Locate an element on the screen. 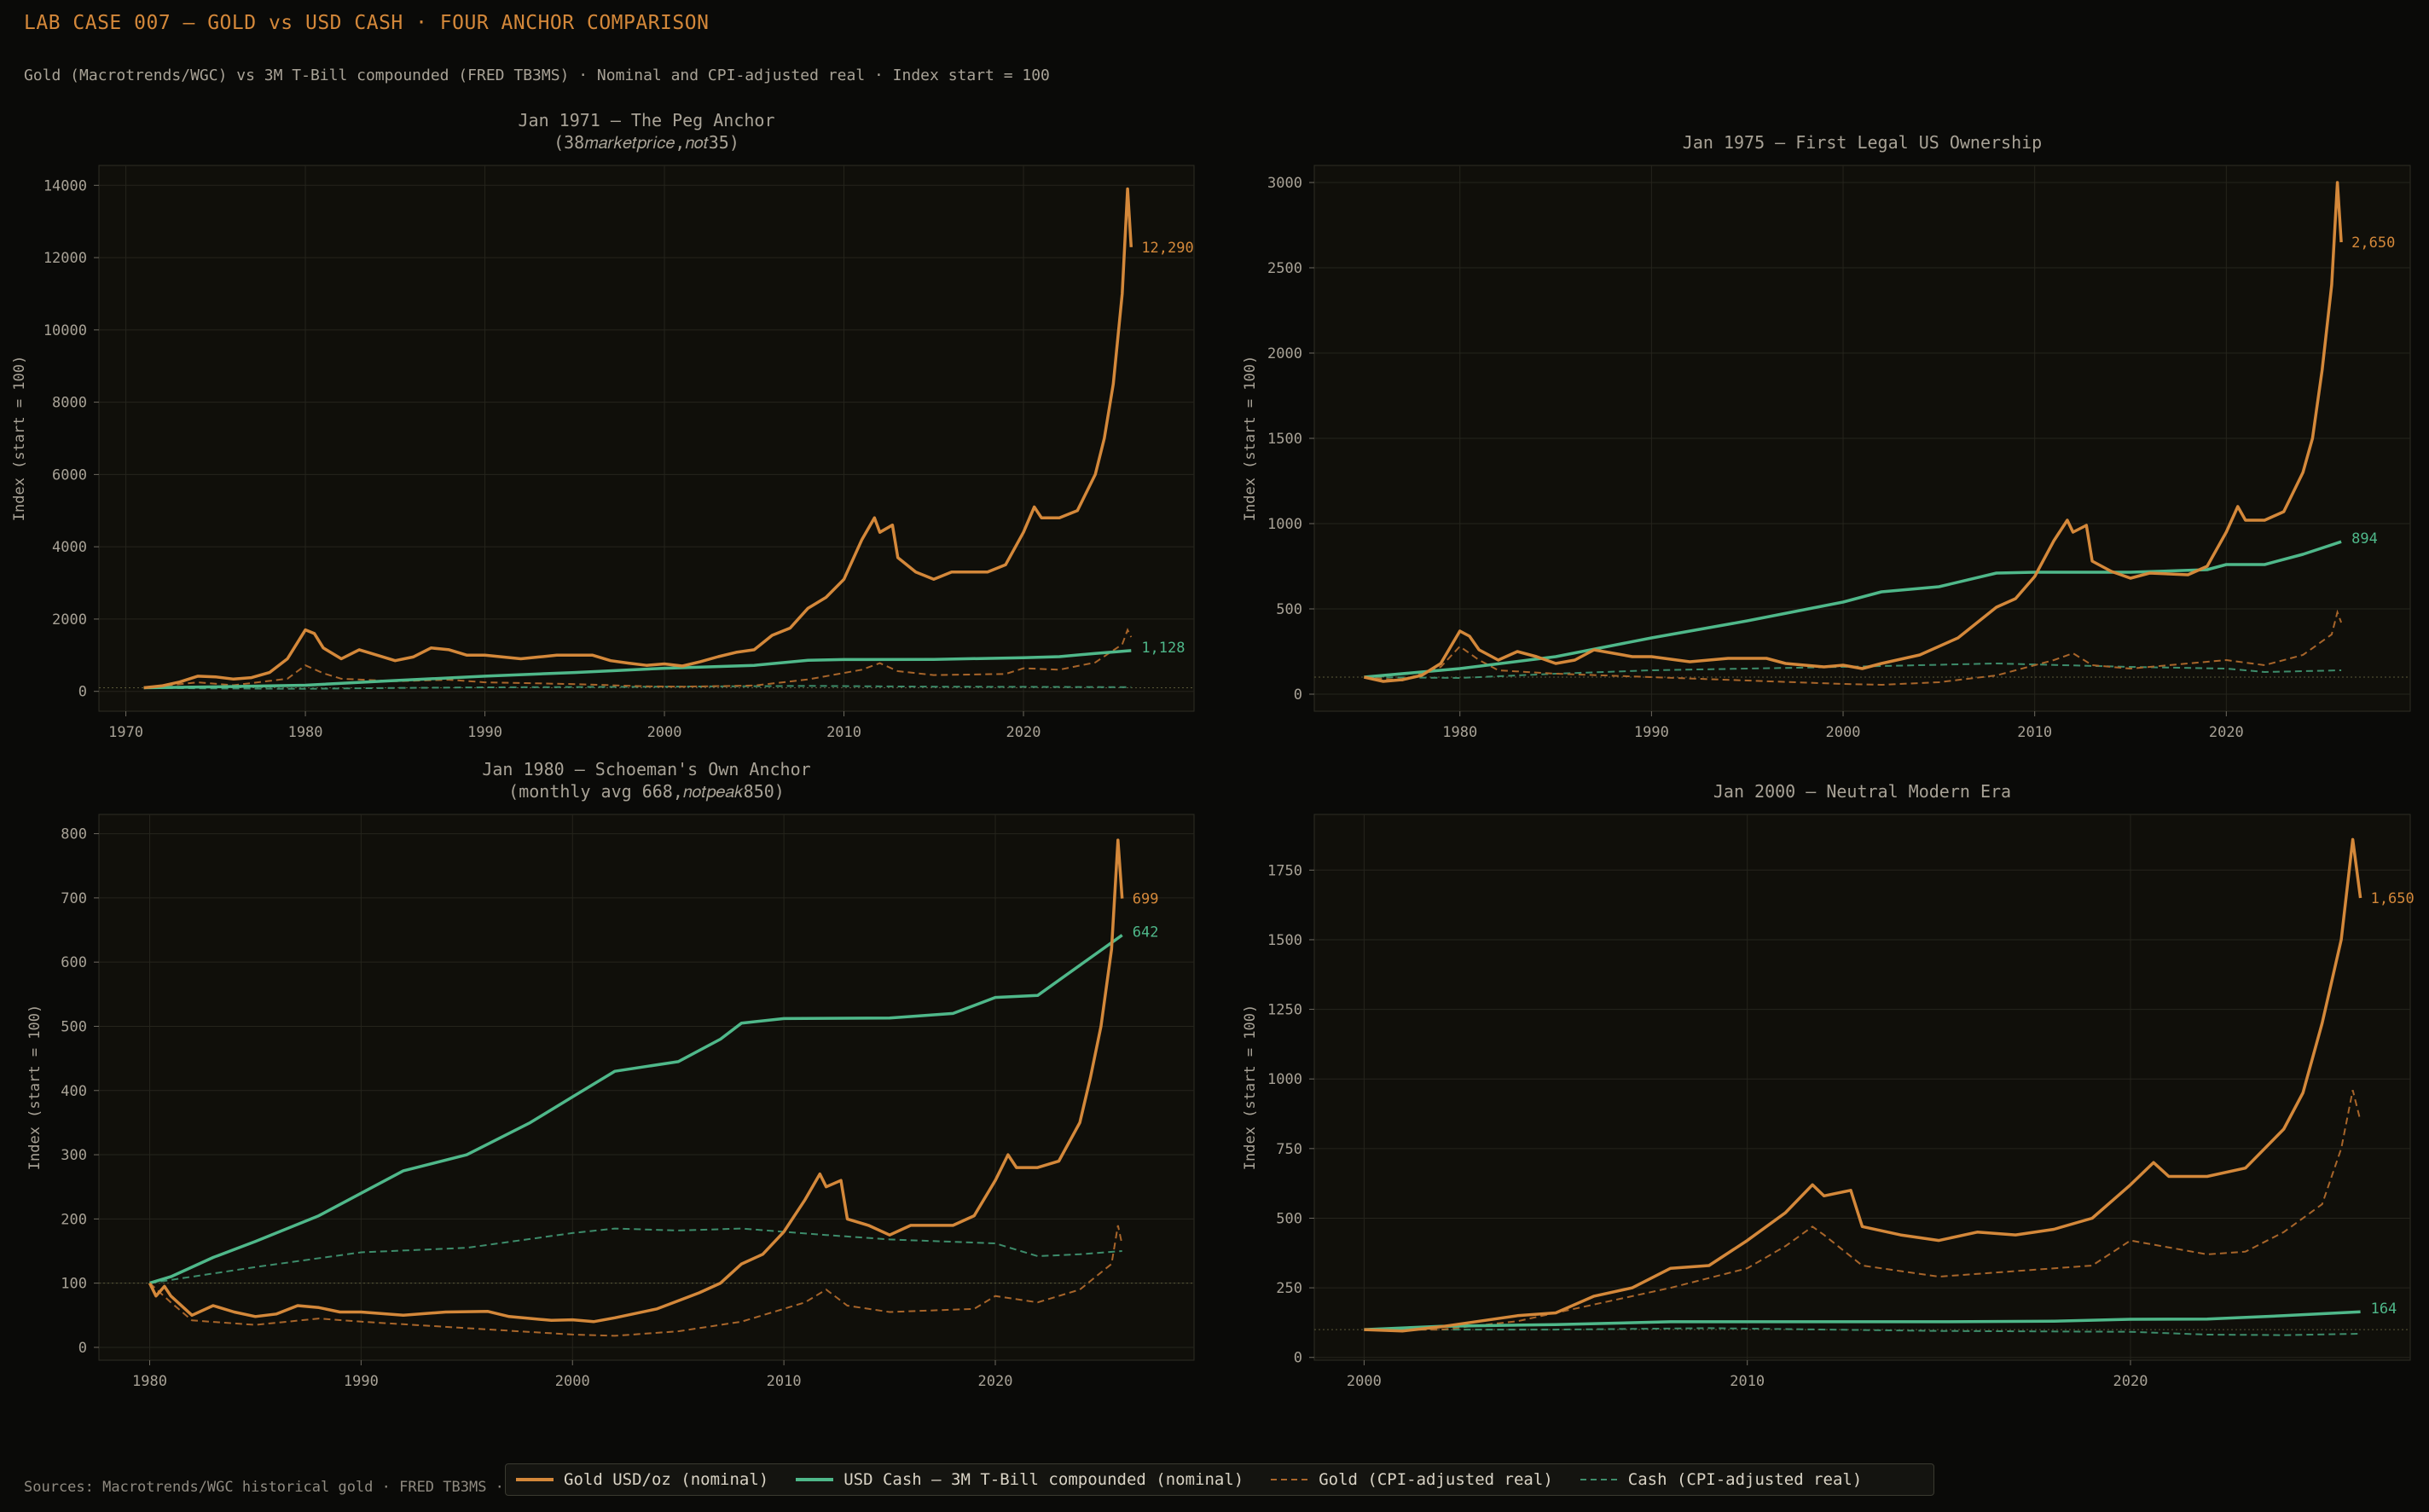  legend-swatch-gold-real is located at coordinates (1290, 1479).